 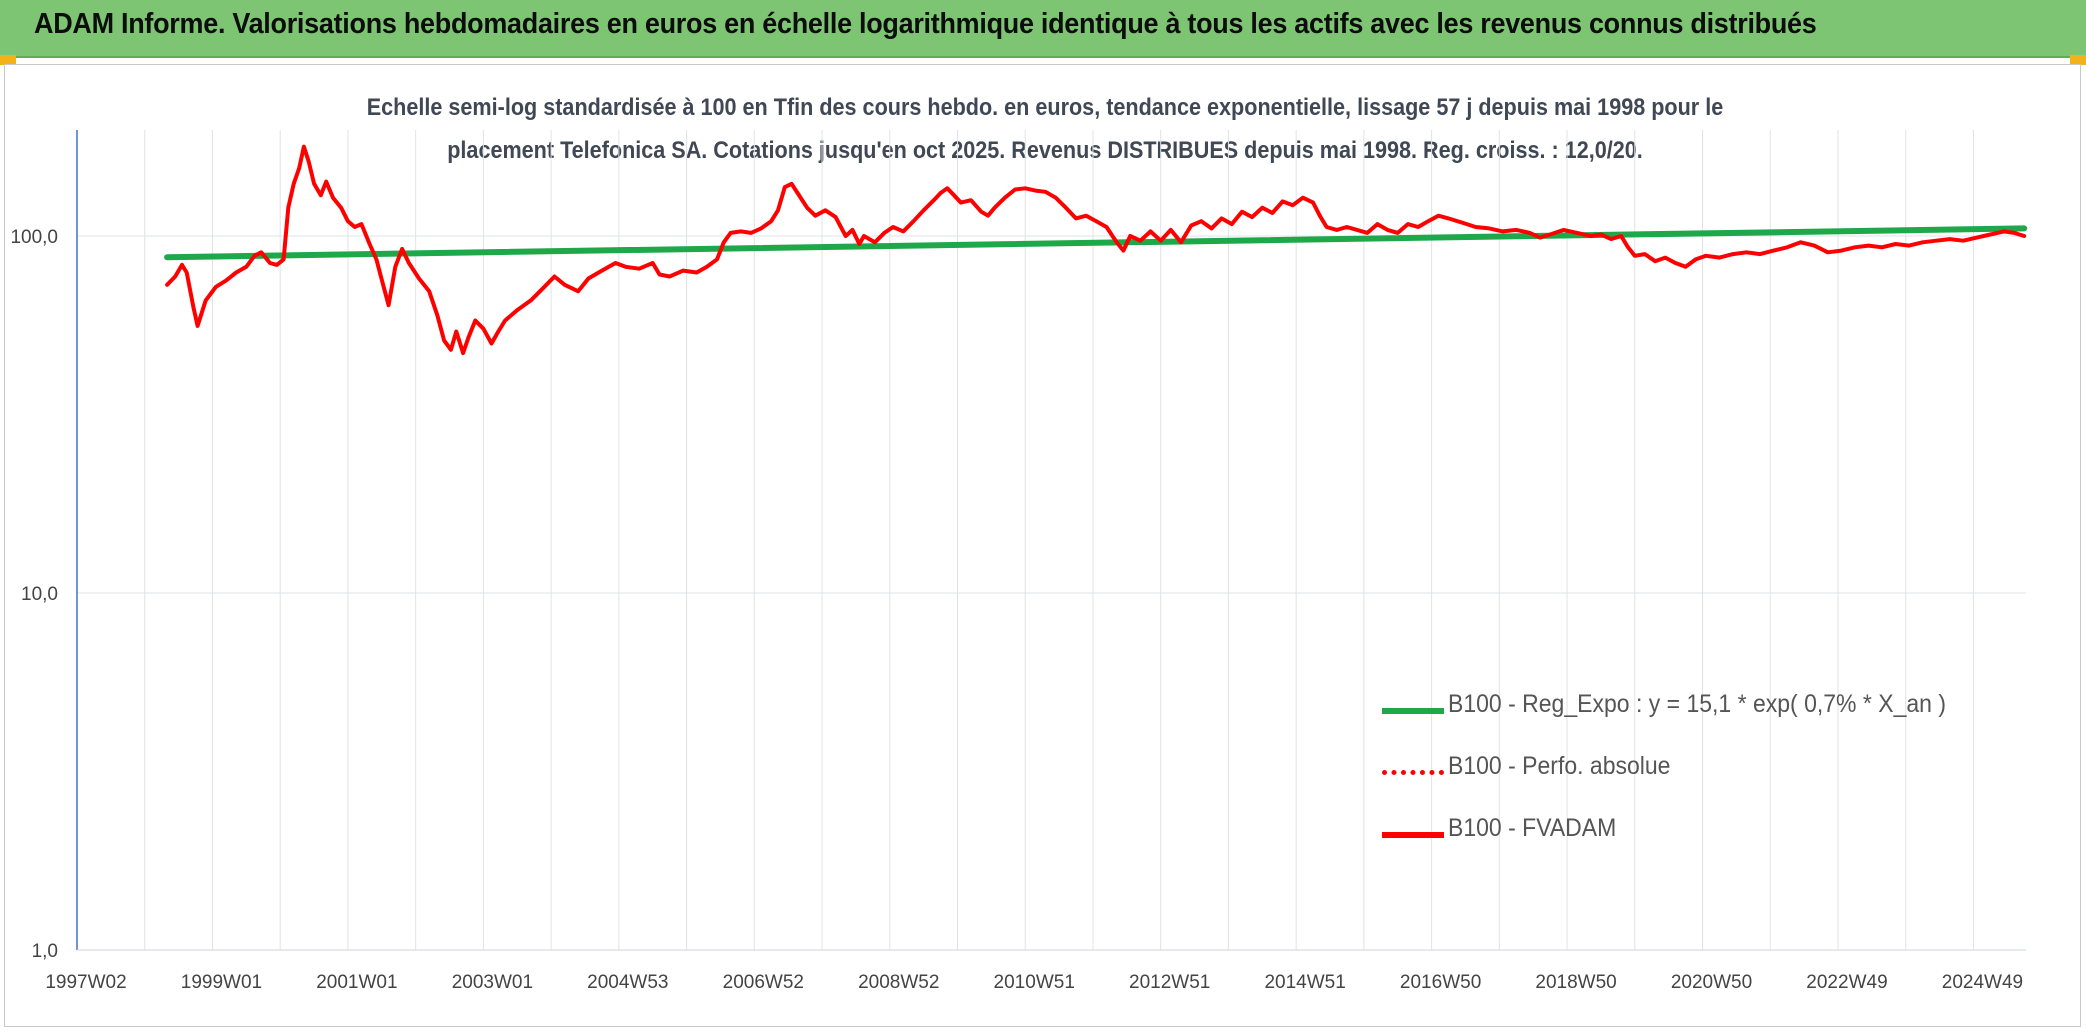 I want to click on legend-label-fvadam: B100 - FVADAM, so click(x=1532, y=828).